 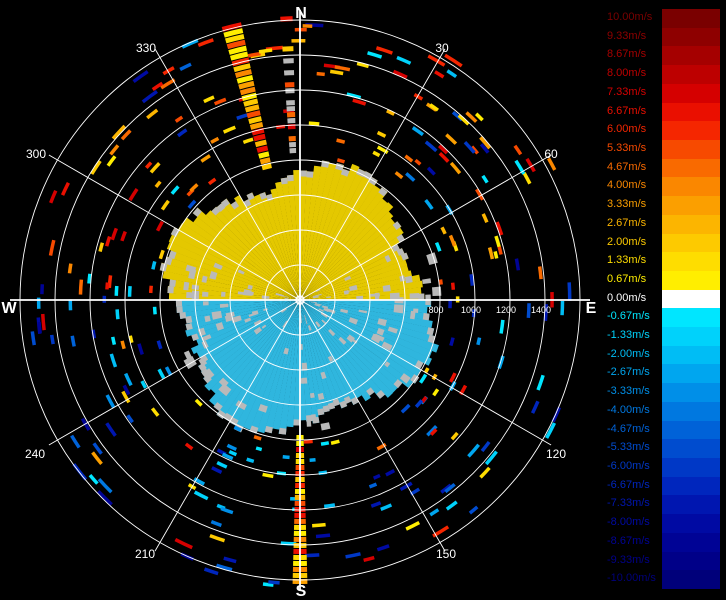 I want to click on legend-item: -4.67m/s, so click(x=662, y=430).